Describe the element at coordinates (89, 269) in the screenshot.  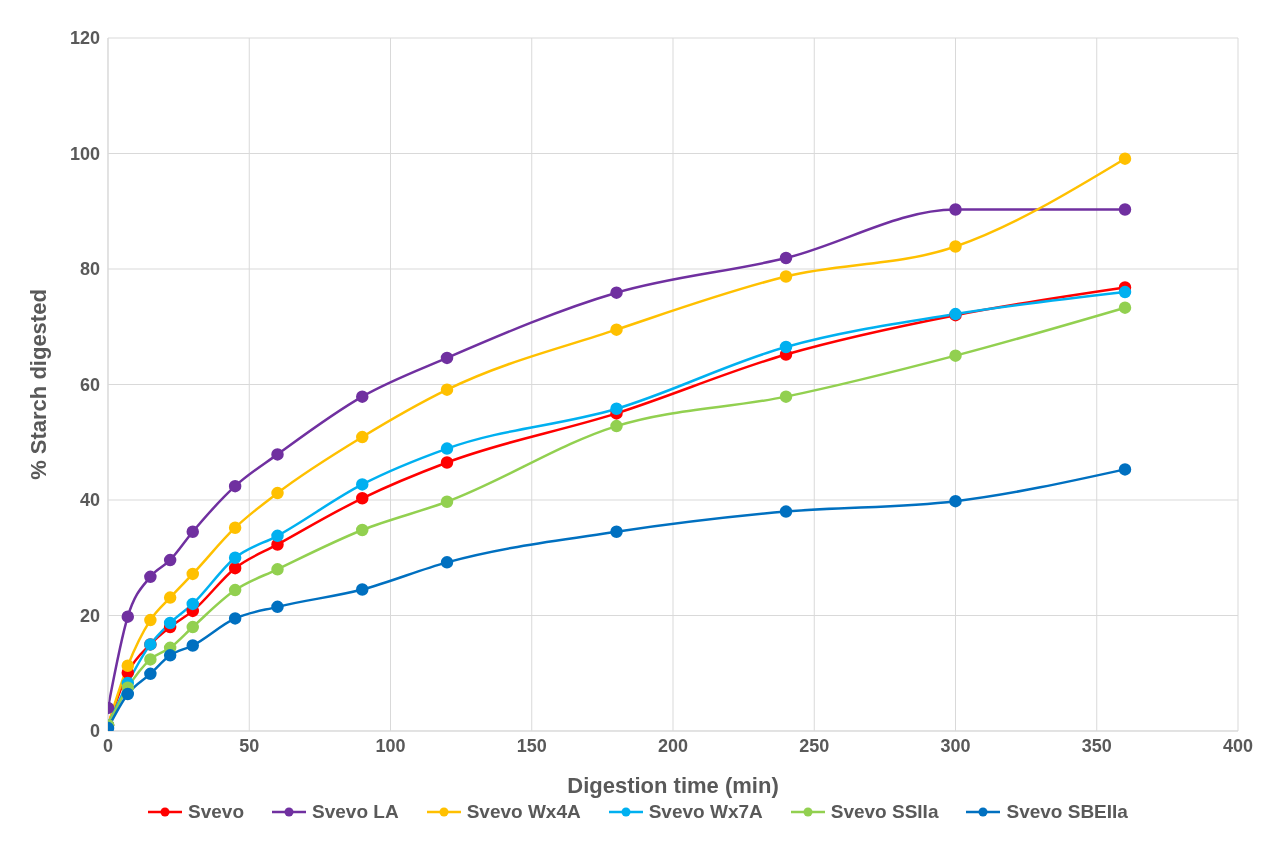
I see `y-tick-label: 80` at that location.